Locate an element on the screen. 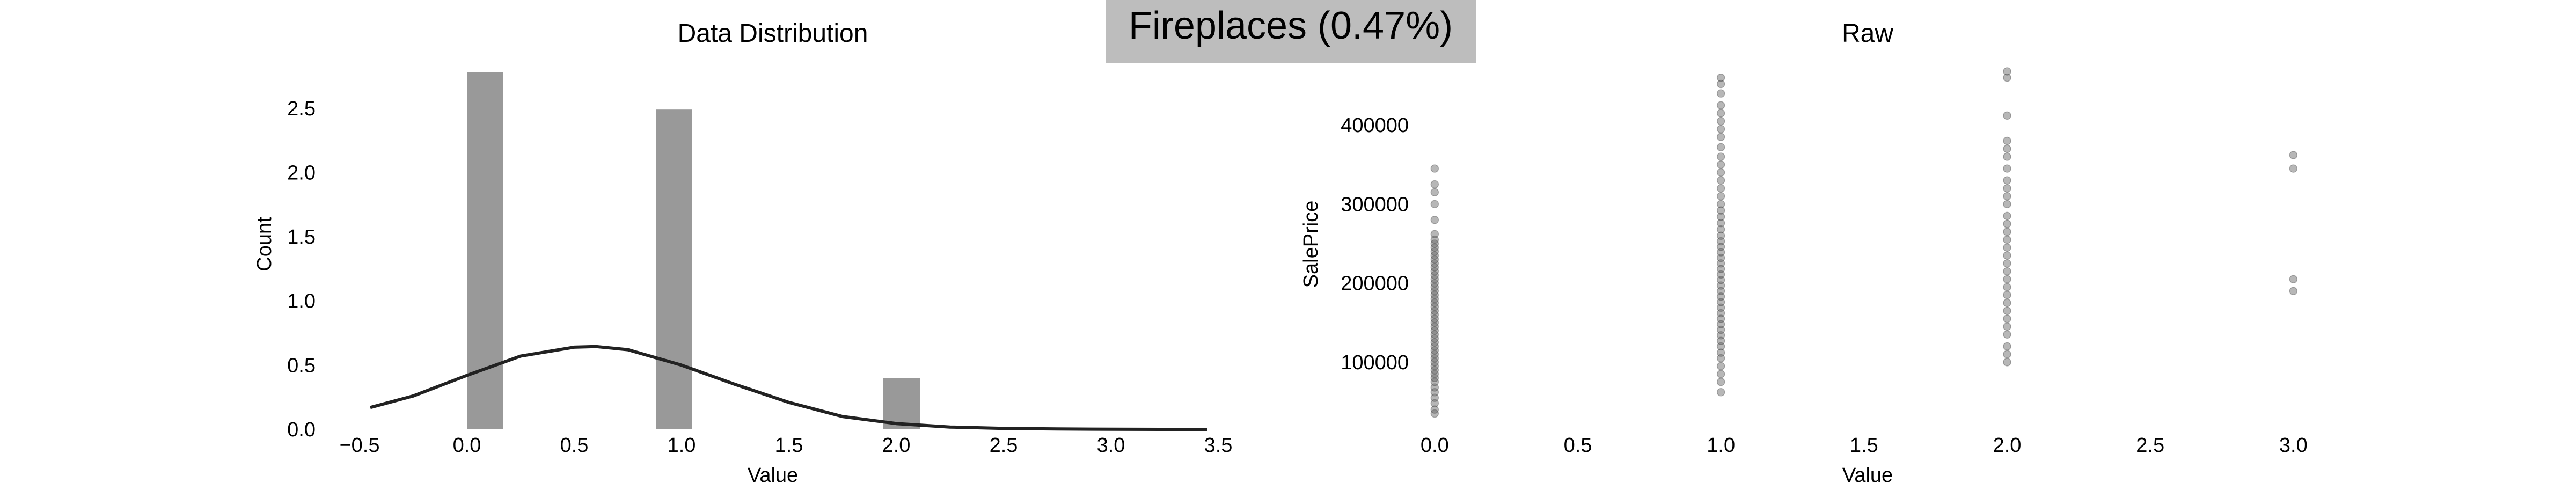 The image size is (2576, 483). x-tick-label: 0.5 is located at coordinates (1578, 445).